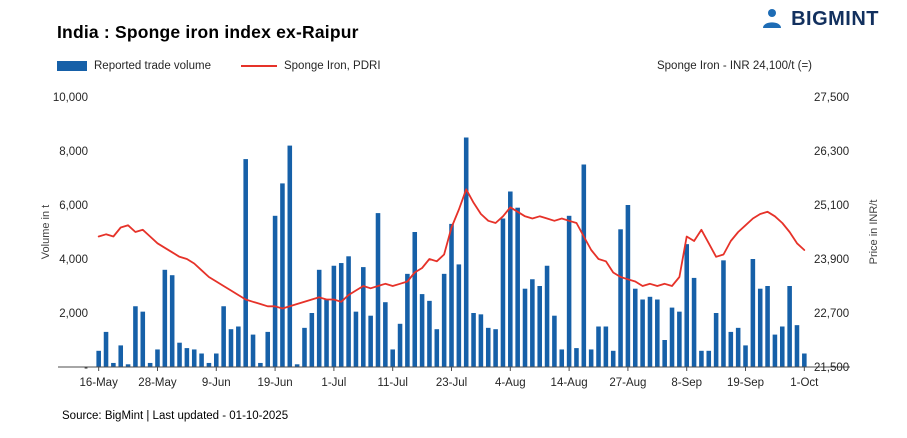  What do you see at coordinates (152, 66) in the screenshot?
I see `legend-volume-label: Reported trade volume` at bounding box center [152, 66].